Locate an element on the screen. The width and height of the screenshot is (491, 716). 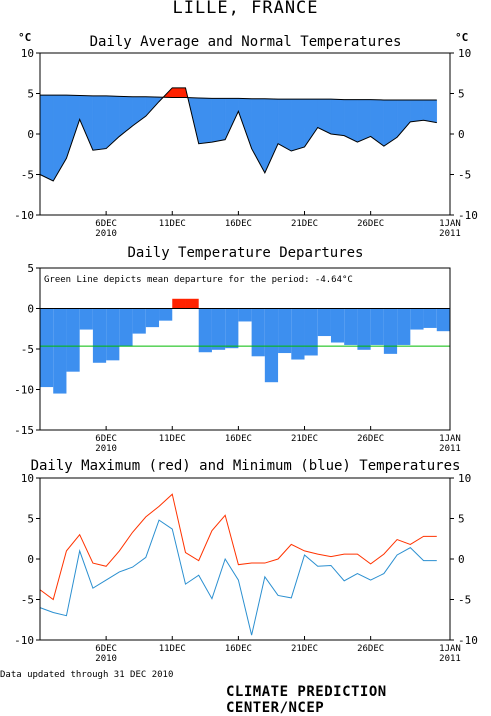
p2-xtick-sublabel-5: 2011 is located at coordinates (450, 449).